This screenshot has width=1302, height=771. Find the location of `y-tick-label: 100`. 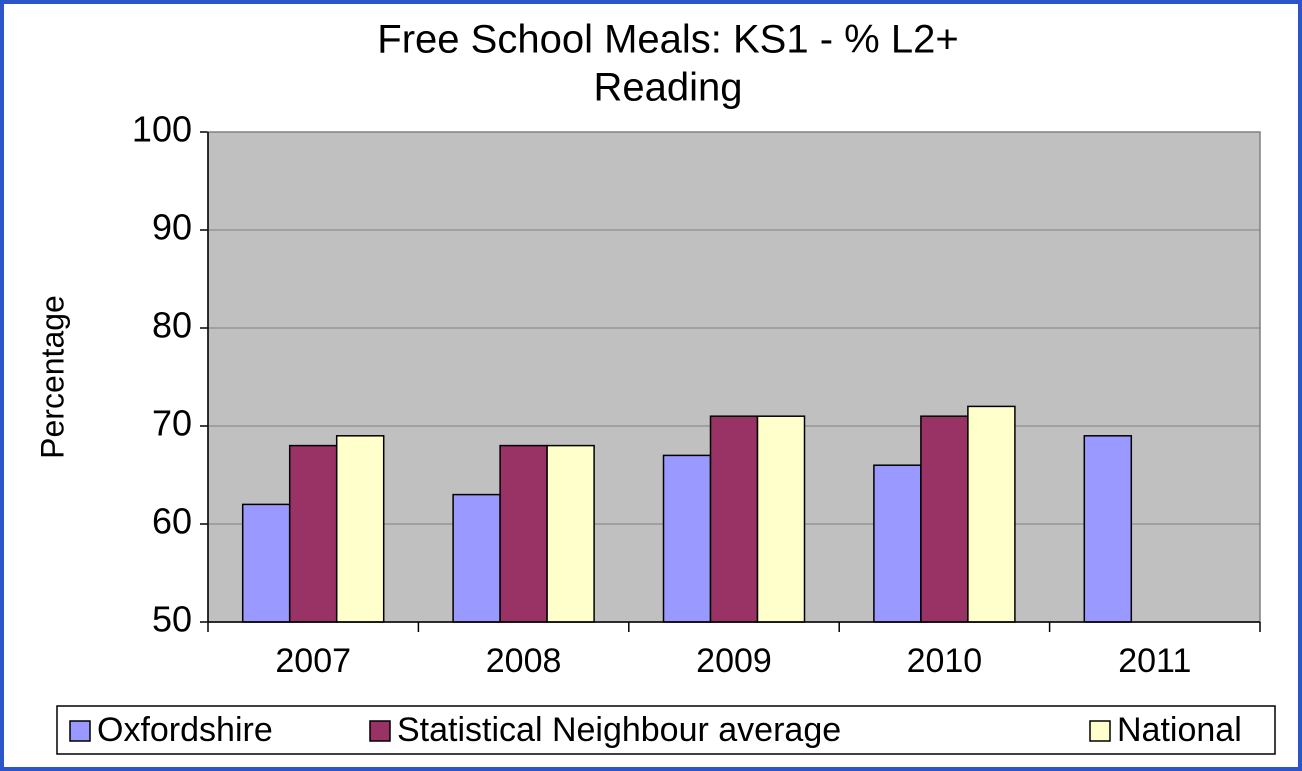

y-tick-label: 100 is located at coordinates (162, 129).